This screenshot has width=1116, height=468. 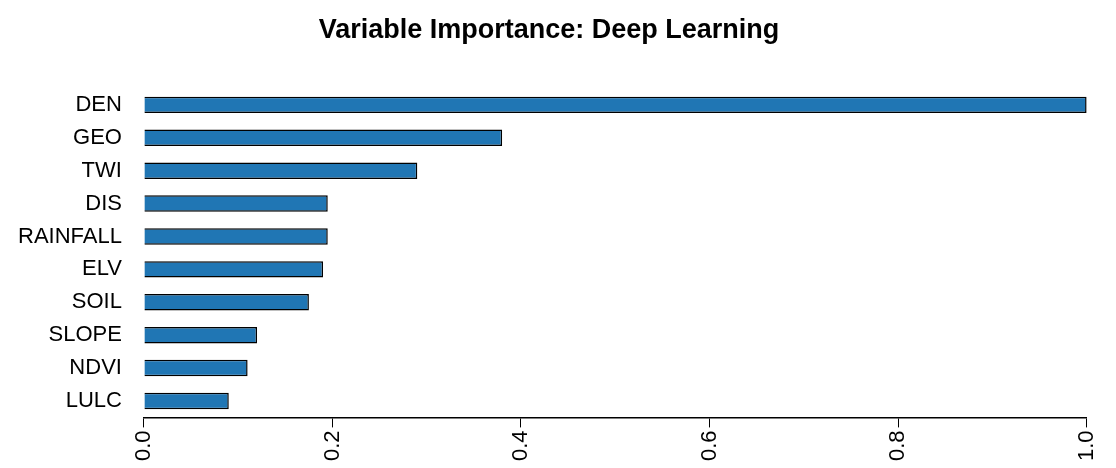 What do you see at coordinates (142, 446) in the screenshot?
I see `x-tick-label: 0.0` at bounding box center [142, 446].